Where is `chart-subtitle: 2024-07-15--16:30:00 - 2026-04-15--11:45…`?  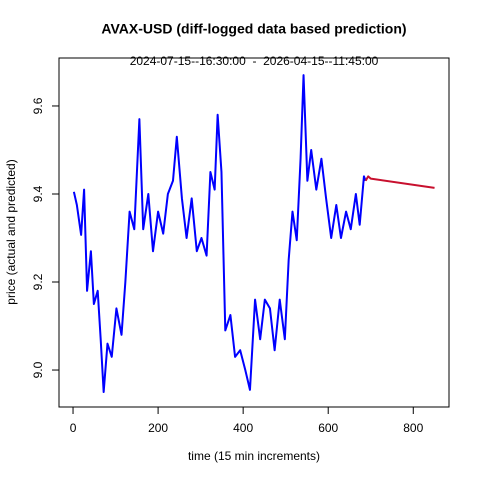
chart-subtitle: 2024-07-15--16:30:00 - 2026-04-15--11:45… is located at coordinates (254, 61).